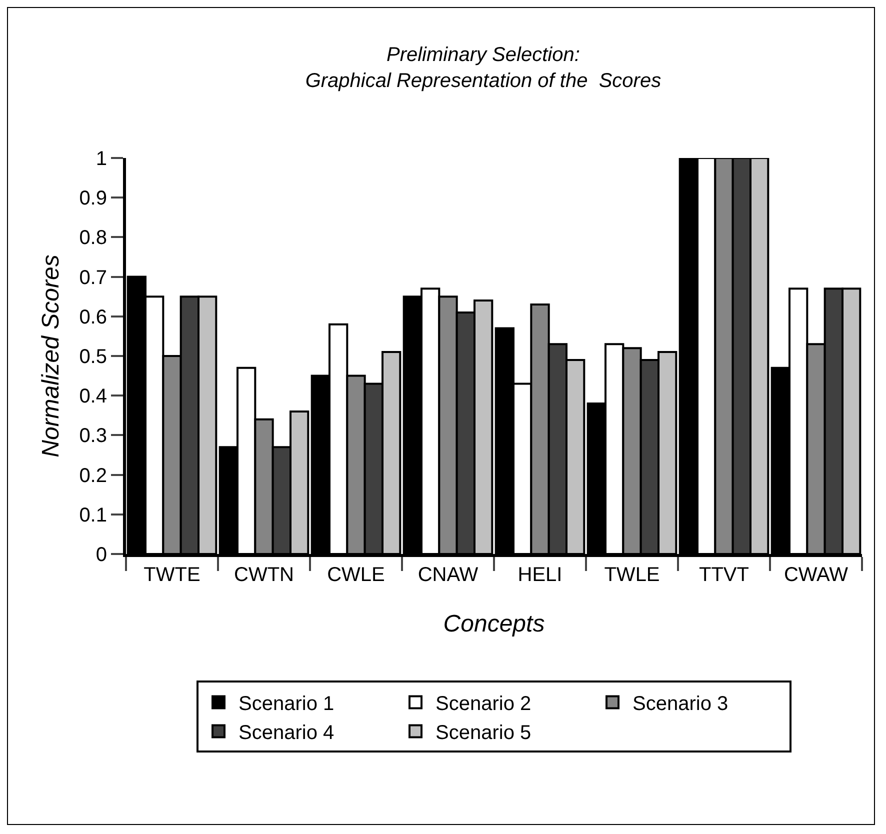  I want to click on x-tick-label: TTVT, so click(724, 575).